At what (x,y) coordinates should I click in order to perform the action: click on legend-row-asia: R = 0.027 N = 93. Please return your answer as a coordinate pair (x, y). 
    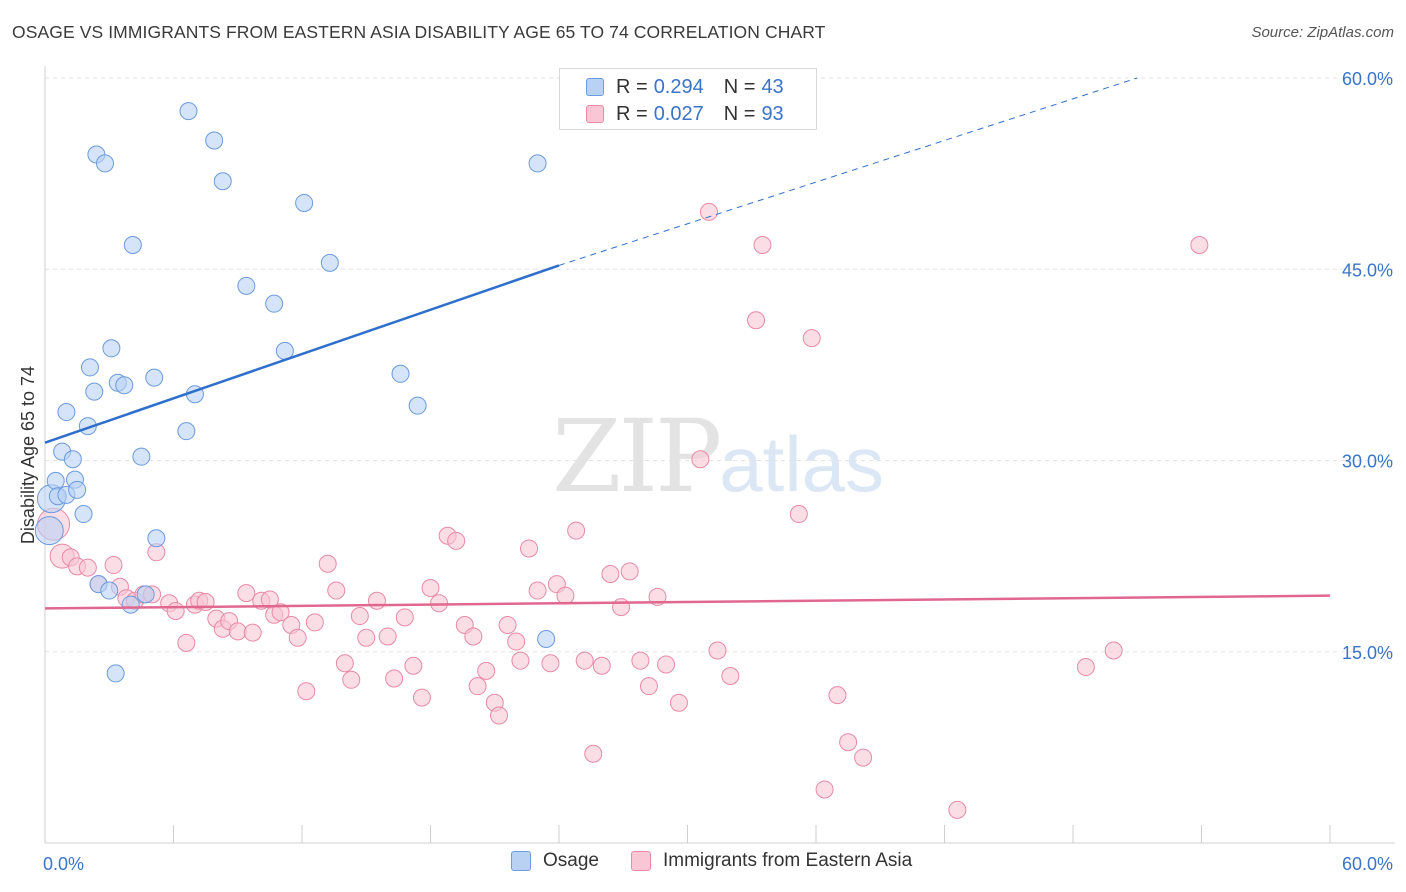
    Looking at the image, I should click on (685, 114).